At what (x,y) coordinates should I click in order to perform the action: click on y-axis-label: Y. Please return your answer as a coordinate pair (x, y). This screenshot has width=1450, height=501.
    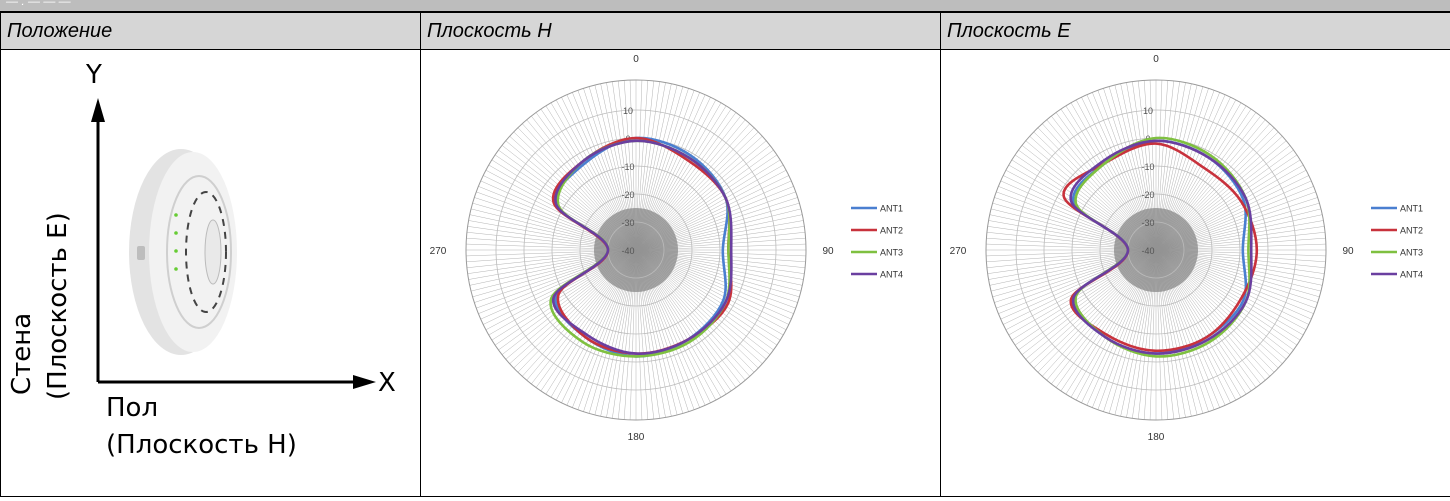
    Looking at the image, I should click on (94, 75).